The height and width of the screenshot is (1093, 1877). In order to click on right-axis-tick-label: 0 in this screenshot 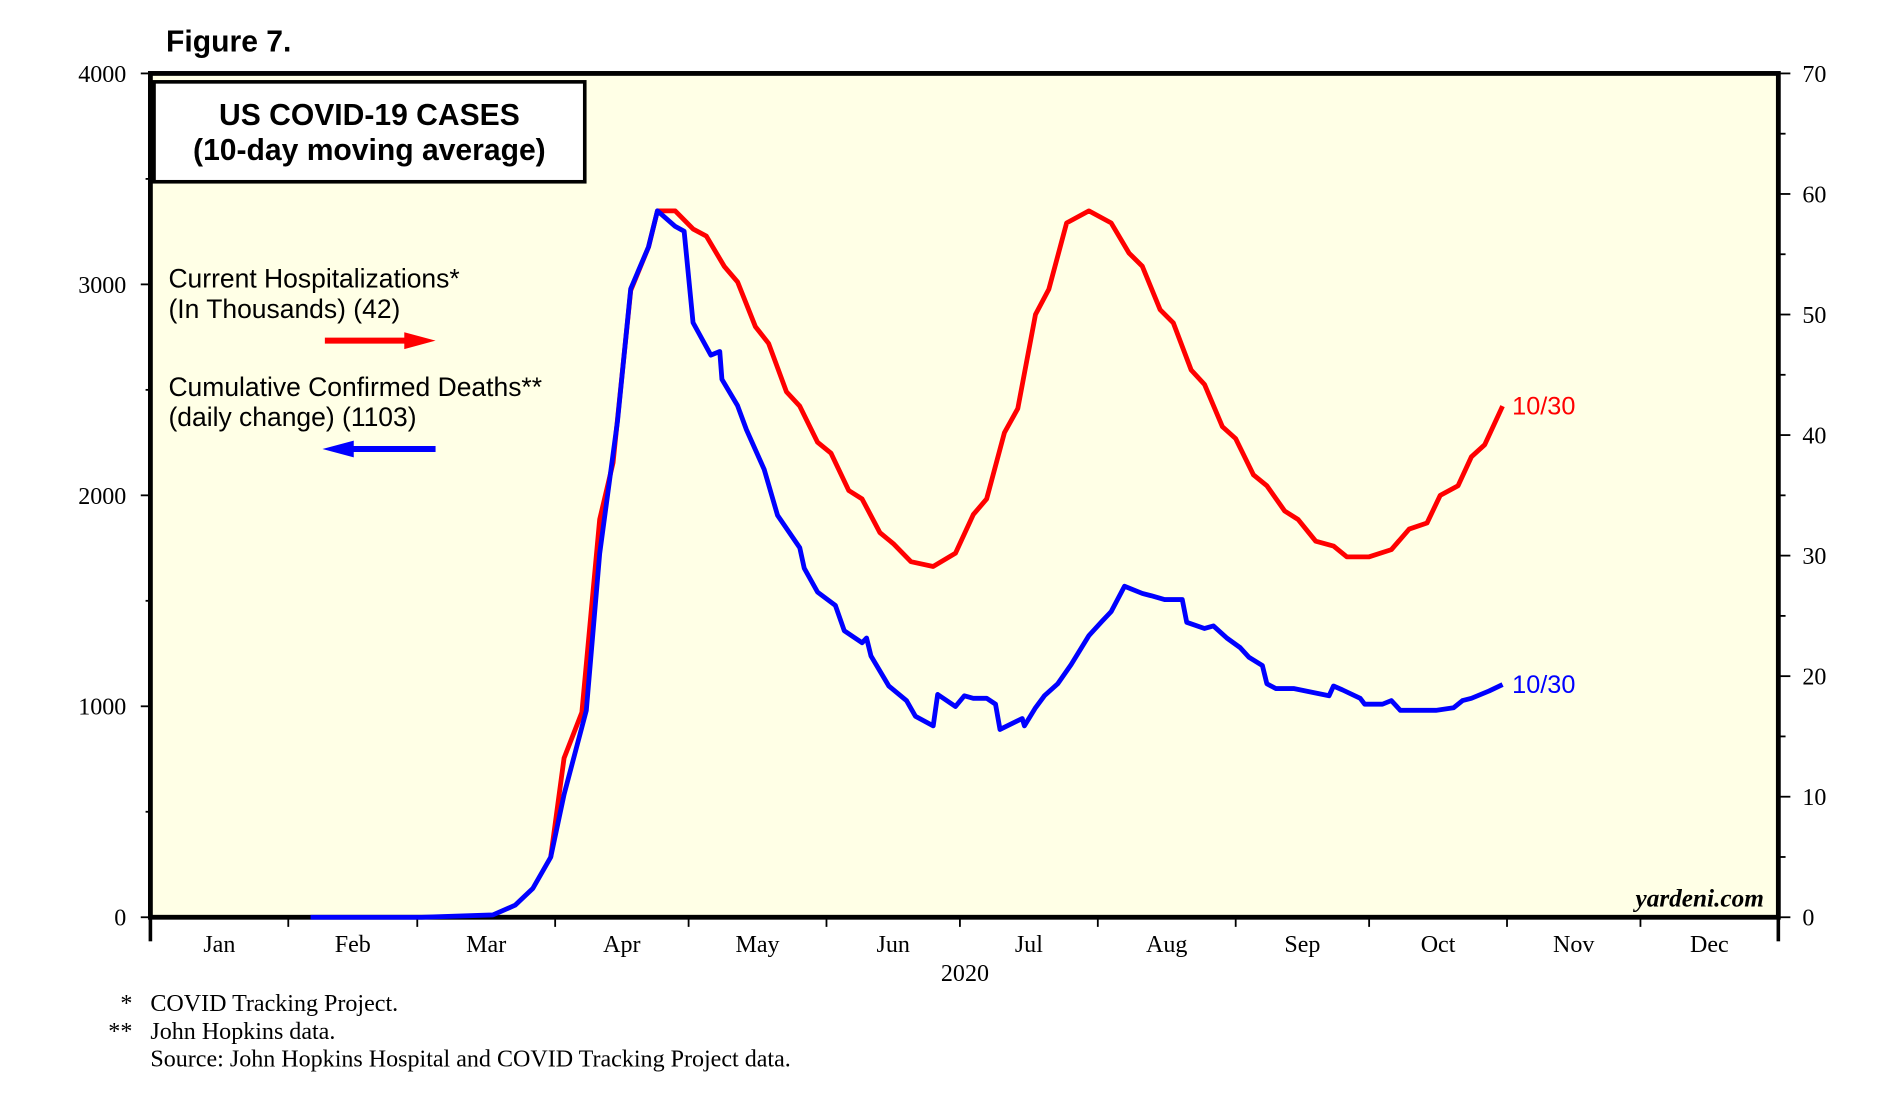, I will do `click(1808, 919)`.